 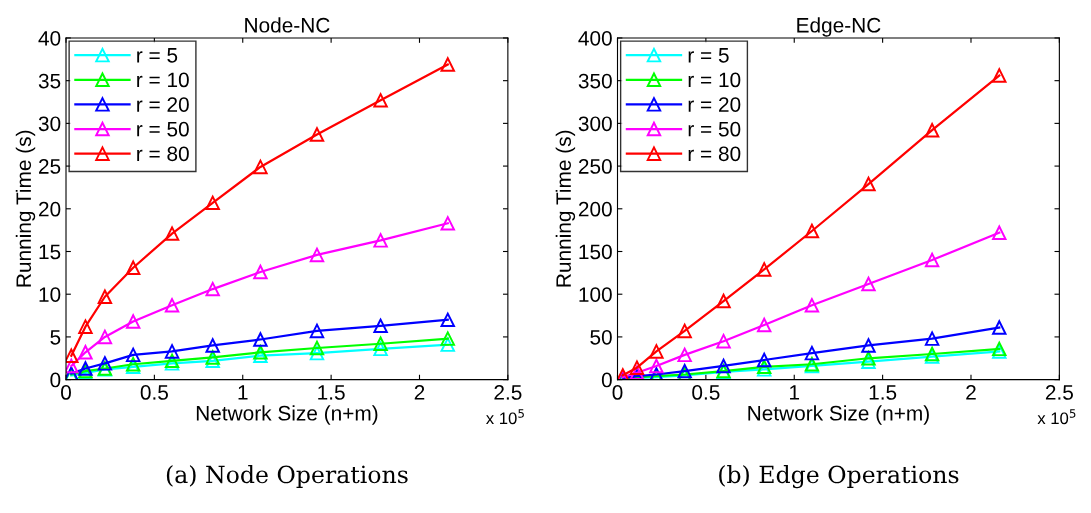 What do you see at coordinates (49, 38) in the screenshot?
I see `y-tick-label: 40` at bounding box center [49, 38].